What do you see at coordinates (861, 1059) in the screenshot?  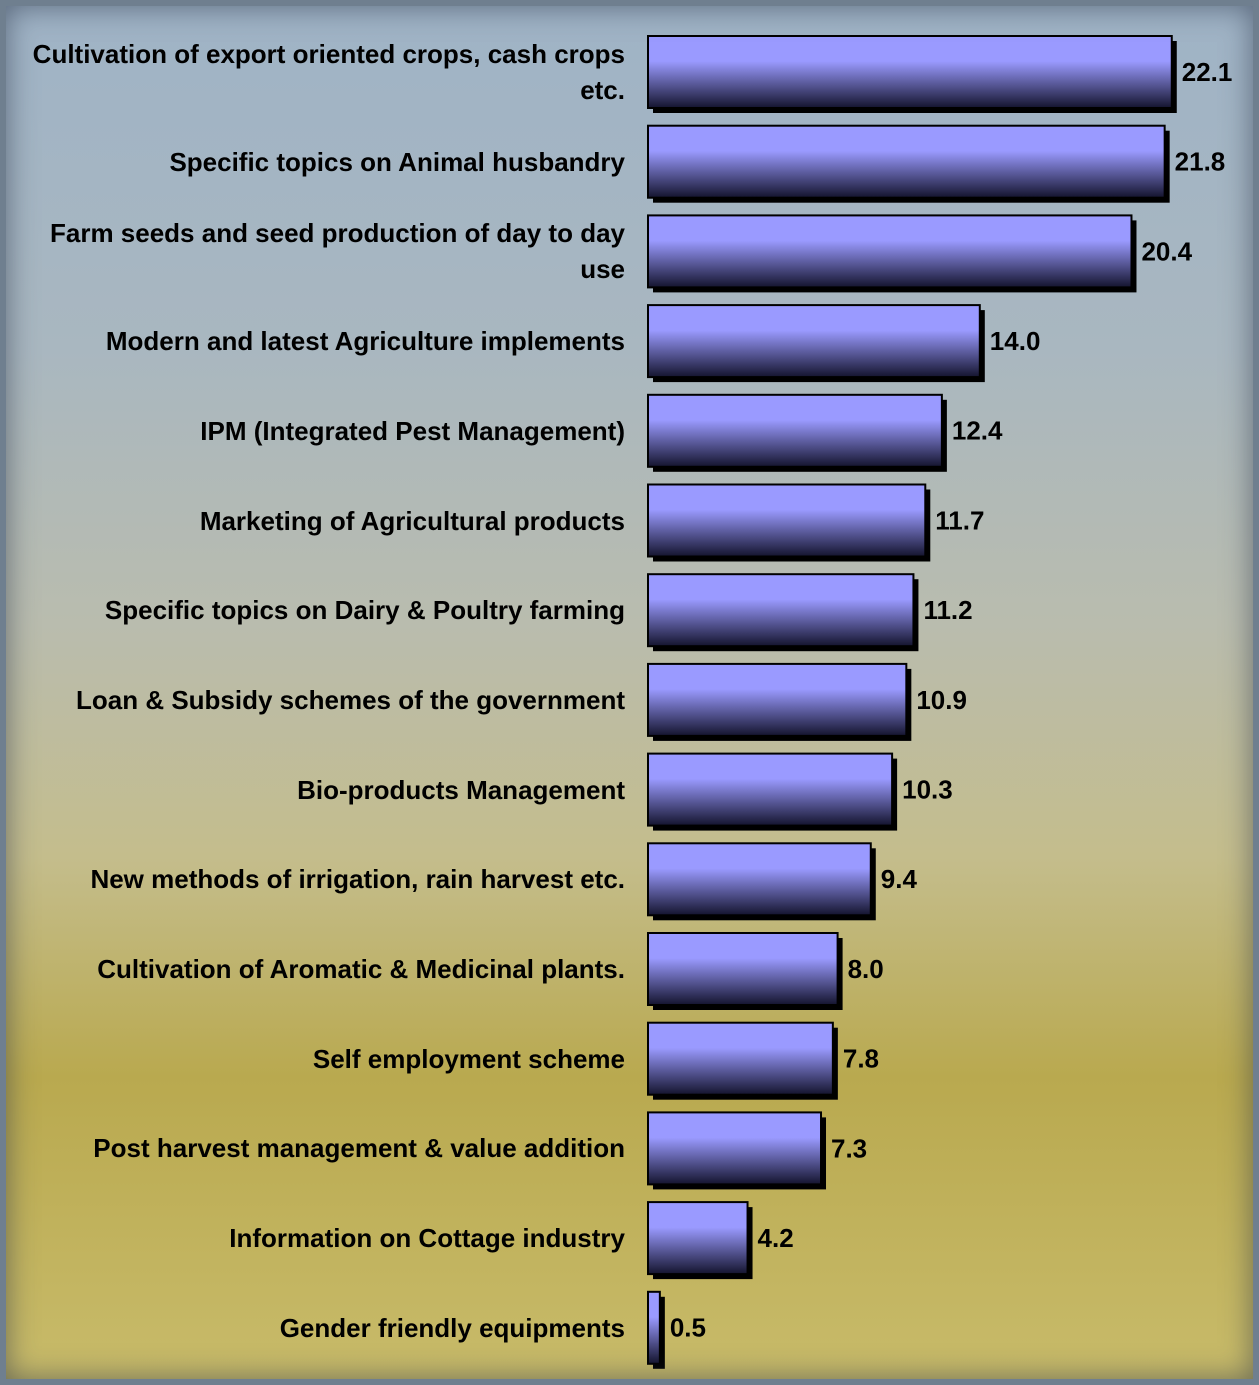 I see `value-label: 7.8` at bounding box center [861, 1059].